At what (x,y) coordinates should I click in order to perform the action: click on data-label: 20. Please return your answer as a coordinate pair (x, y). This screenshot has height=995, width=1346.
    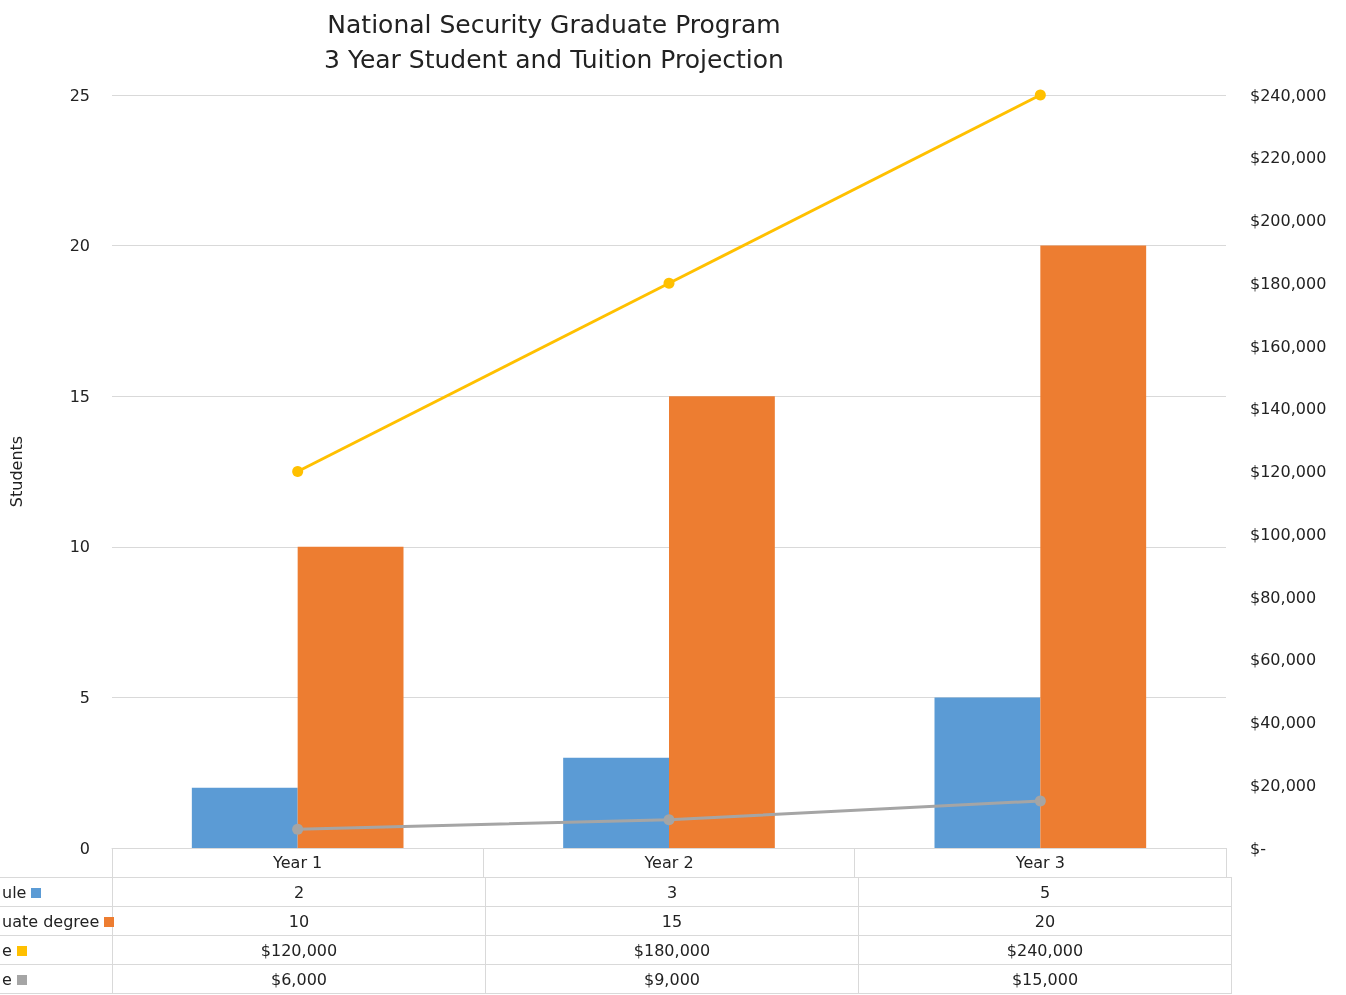
    Looking at the image, I should click on (1045, 921).